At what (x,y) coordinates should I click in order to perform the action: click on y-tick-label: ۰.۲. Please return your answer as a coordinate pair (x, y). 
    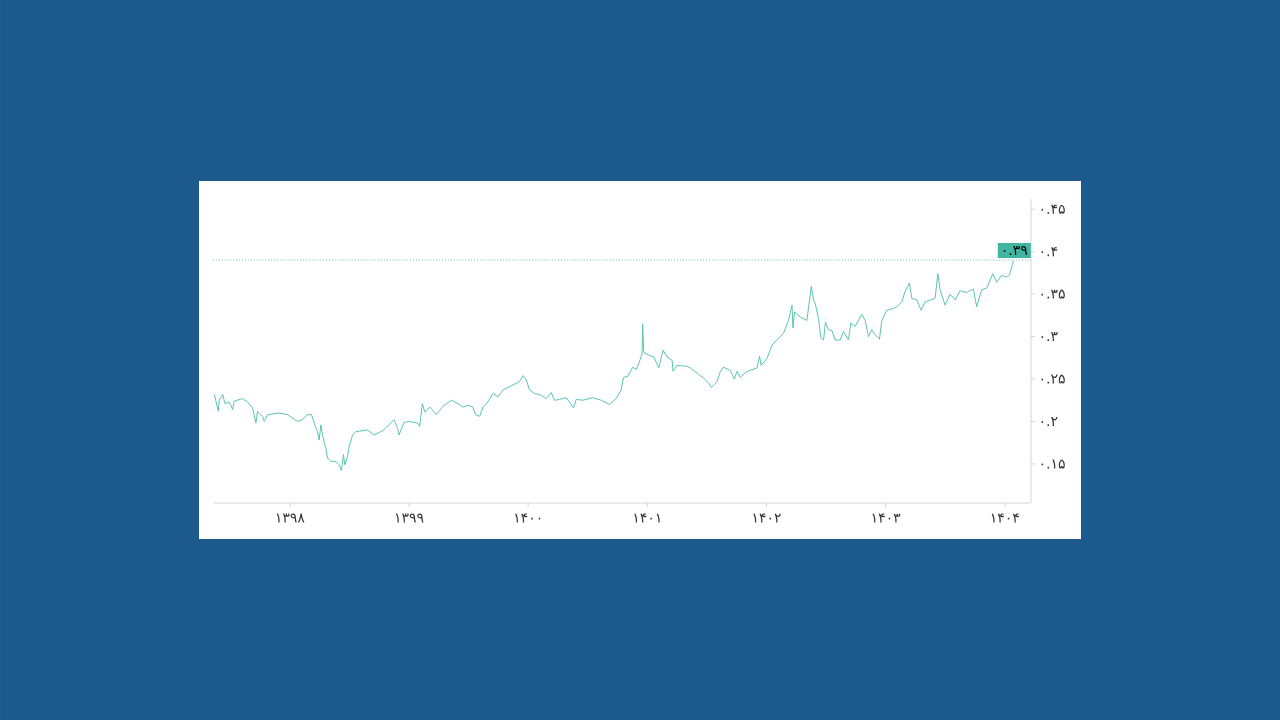
    Looking at the image, I should click on (1049, 421).